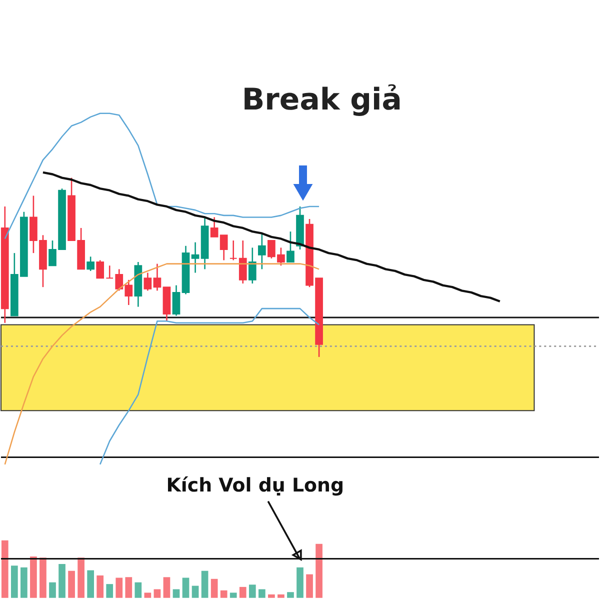 The width and height of the screenshot is (600, 600). What do you see at coordinates (322, 100) in the screenshot?
I see `text: Break giả` at bounding box center [322, 100].